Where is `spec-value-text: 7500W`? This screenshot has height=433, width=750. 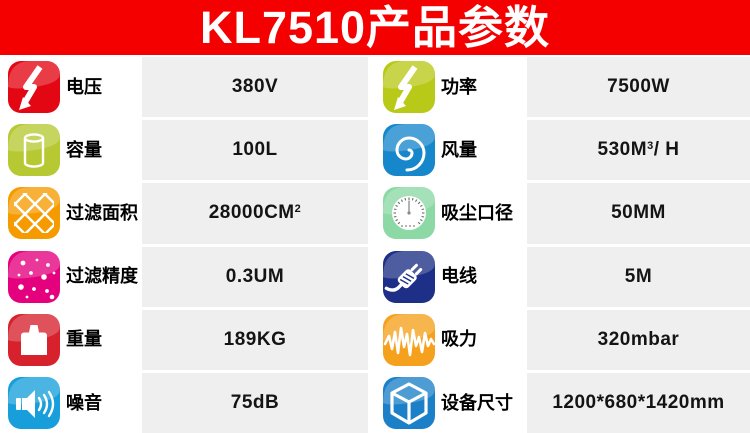
spec-value-text: 7500W is located at coordinates (638, 87).